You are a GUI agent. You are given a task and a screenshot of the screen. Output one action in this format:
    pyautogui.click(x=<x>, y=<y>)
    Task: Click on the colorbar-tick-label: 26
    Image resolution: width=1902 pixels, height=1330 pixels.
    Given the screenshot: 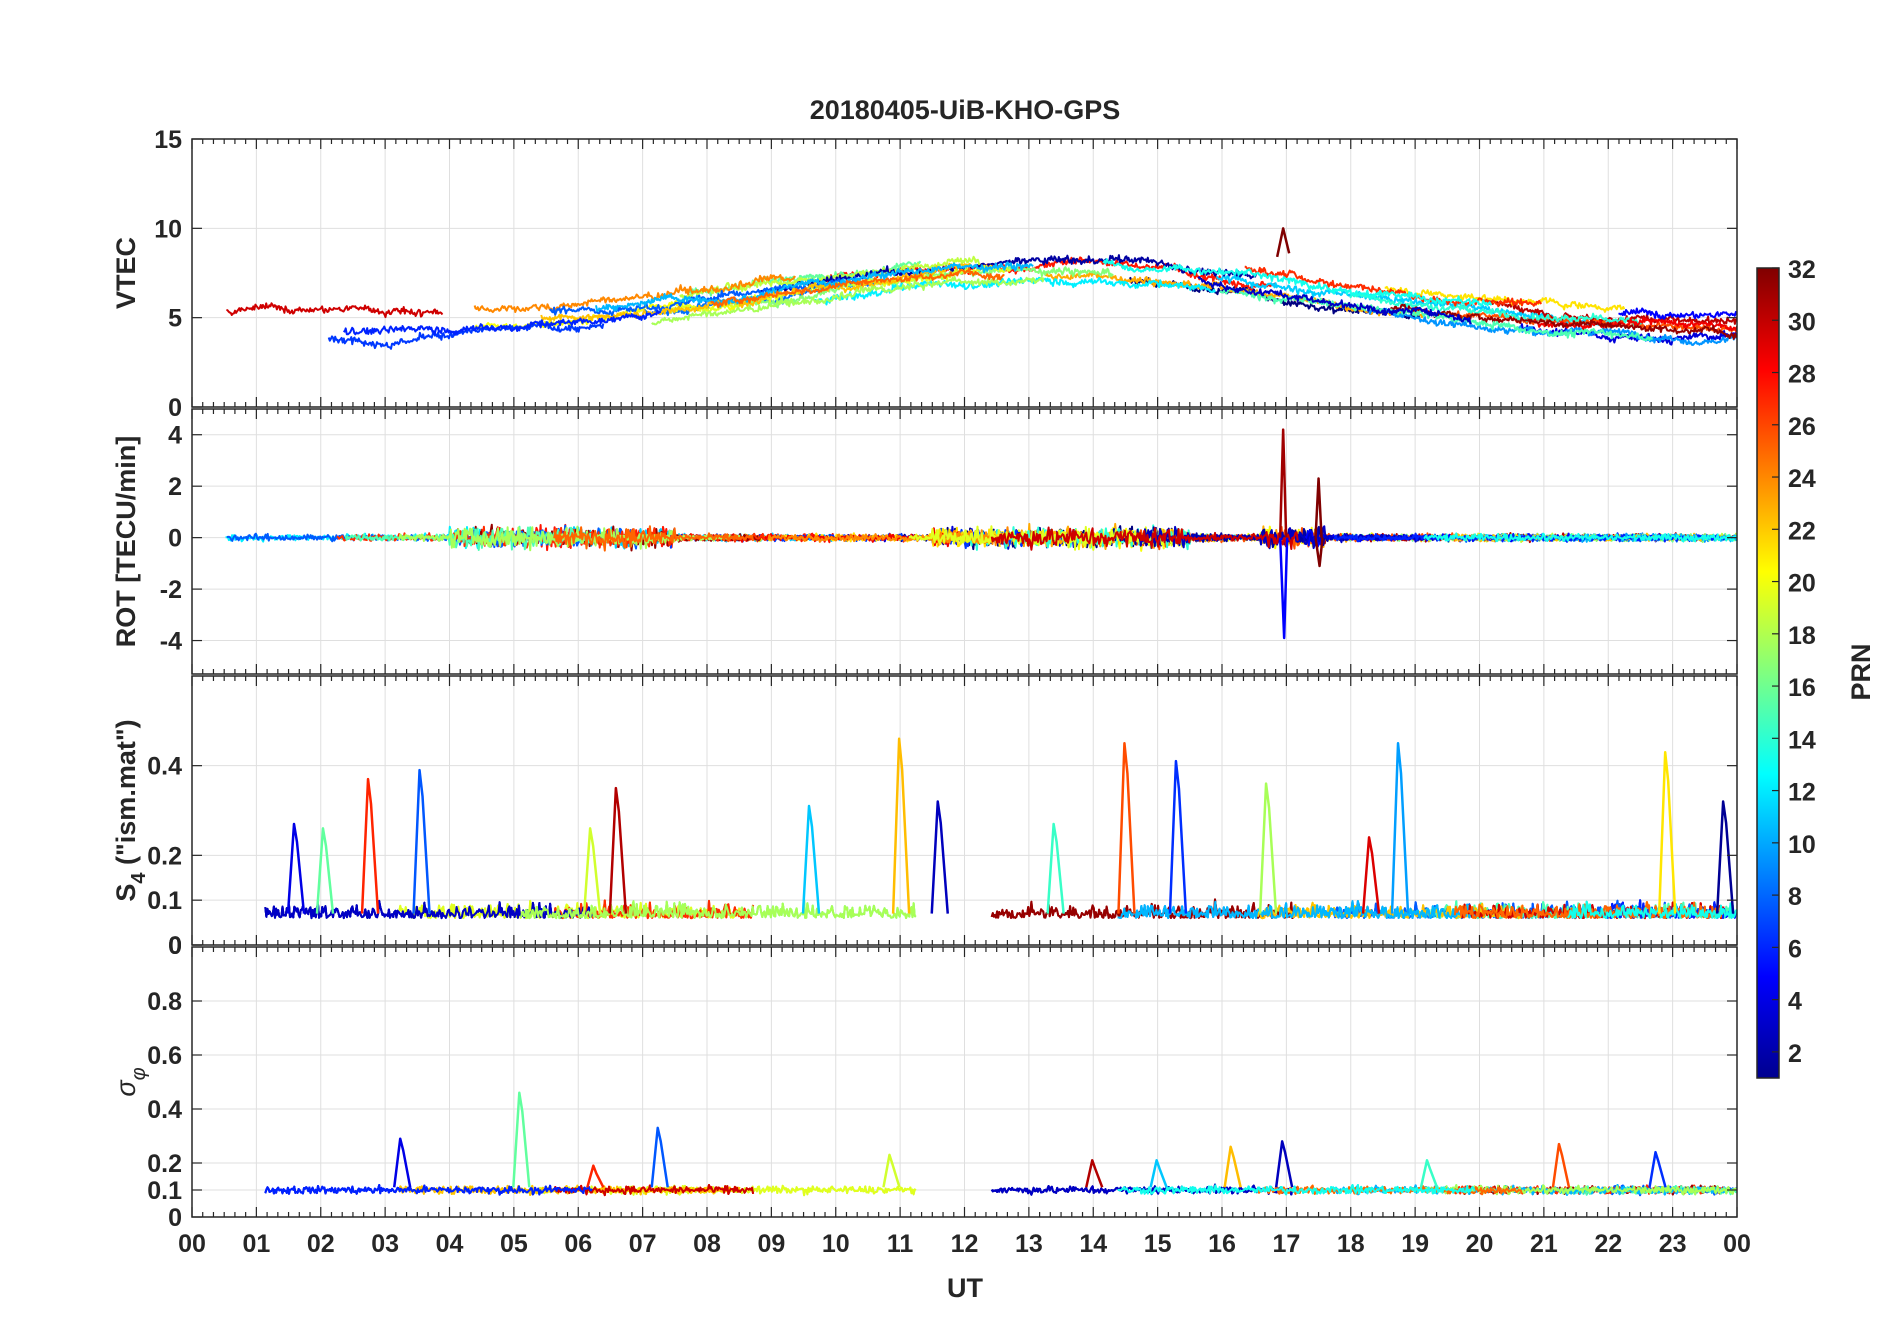 What is the action you would take?
    pyautogui.click(x=1802, y=427)
    